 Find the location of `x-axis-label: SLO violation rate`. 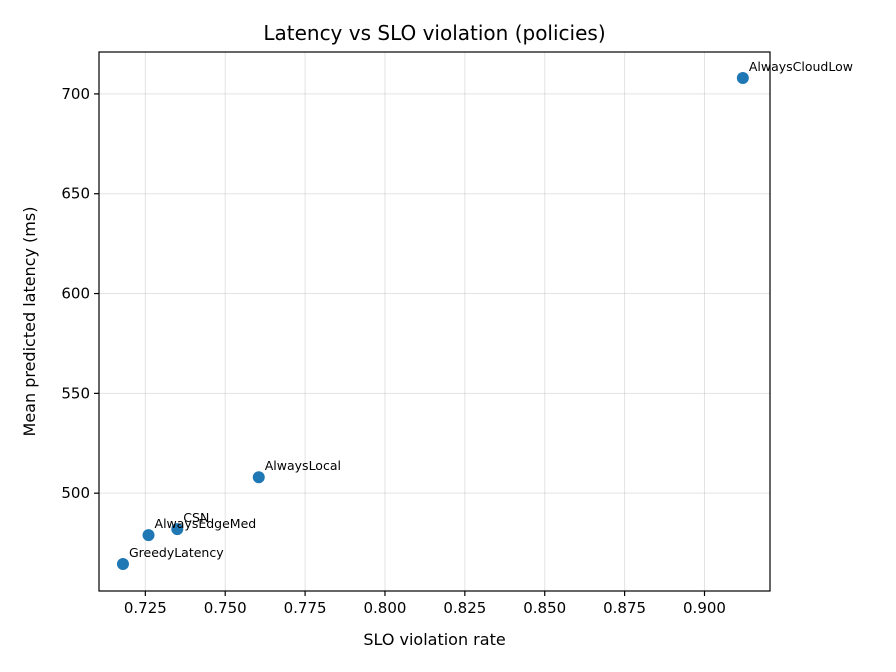

x-axis-label: SLO violation rate is located at coordinates (434, 639).